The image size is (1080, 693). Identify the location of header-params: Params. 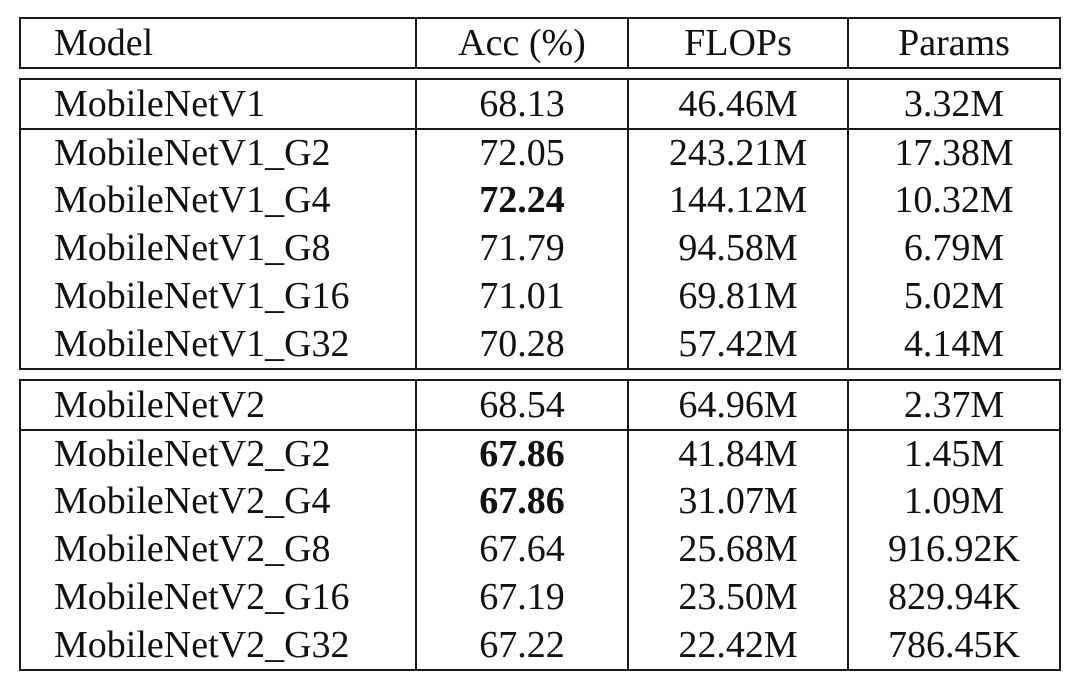
(954, 43).